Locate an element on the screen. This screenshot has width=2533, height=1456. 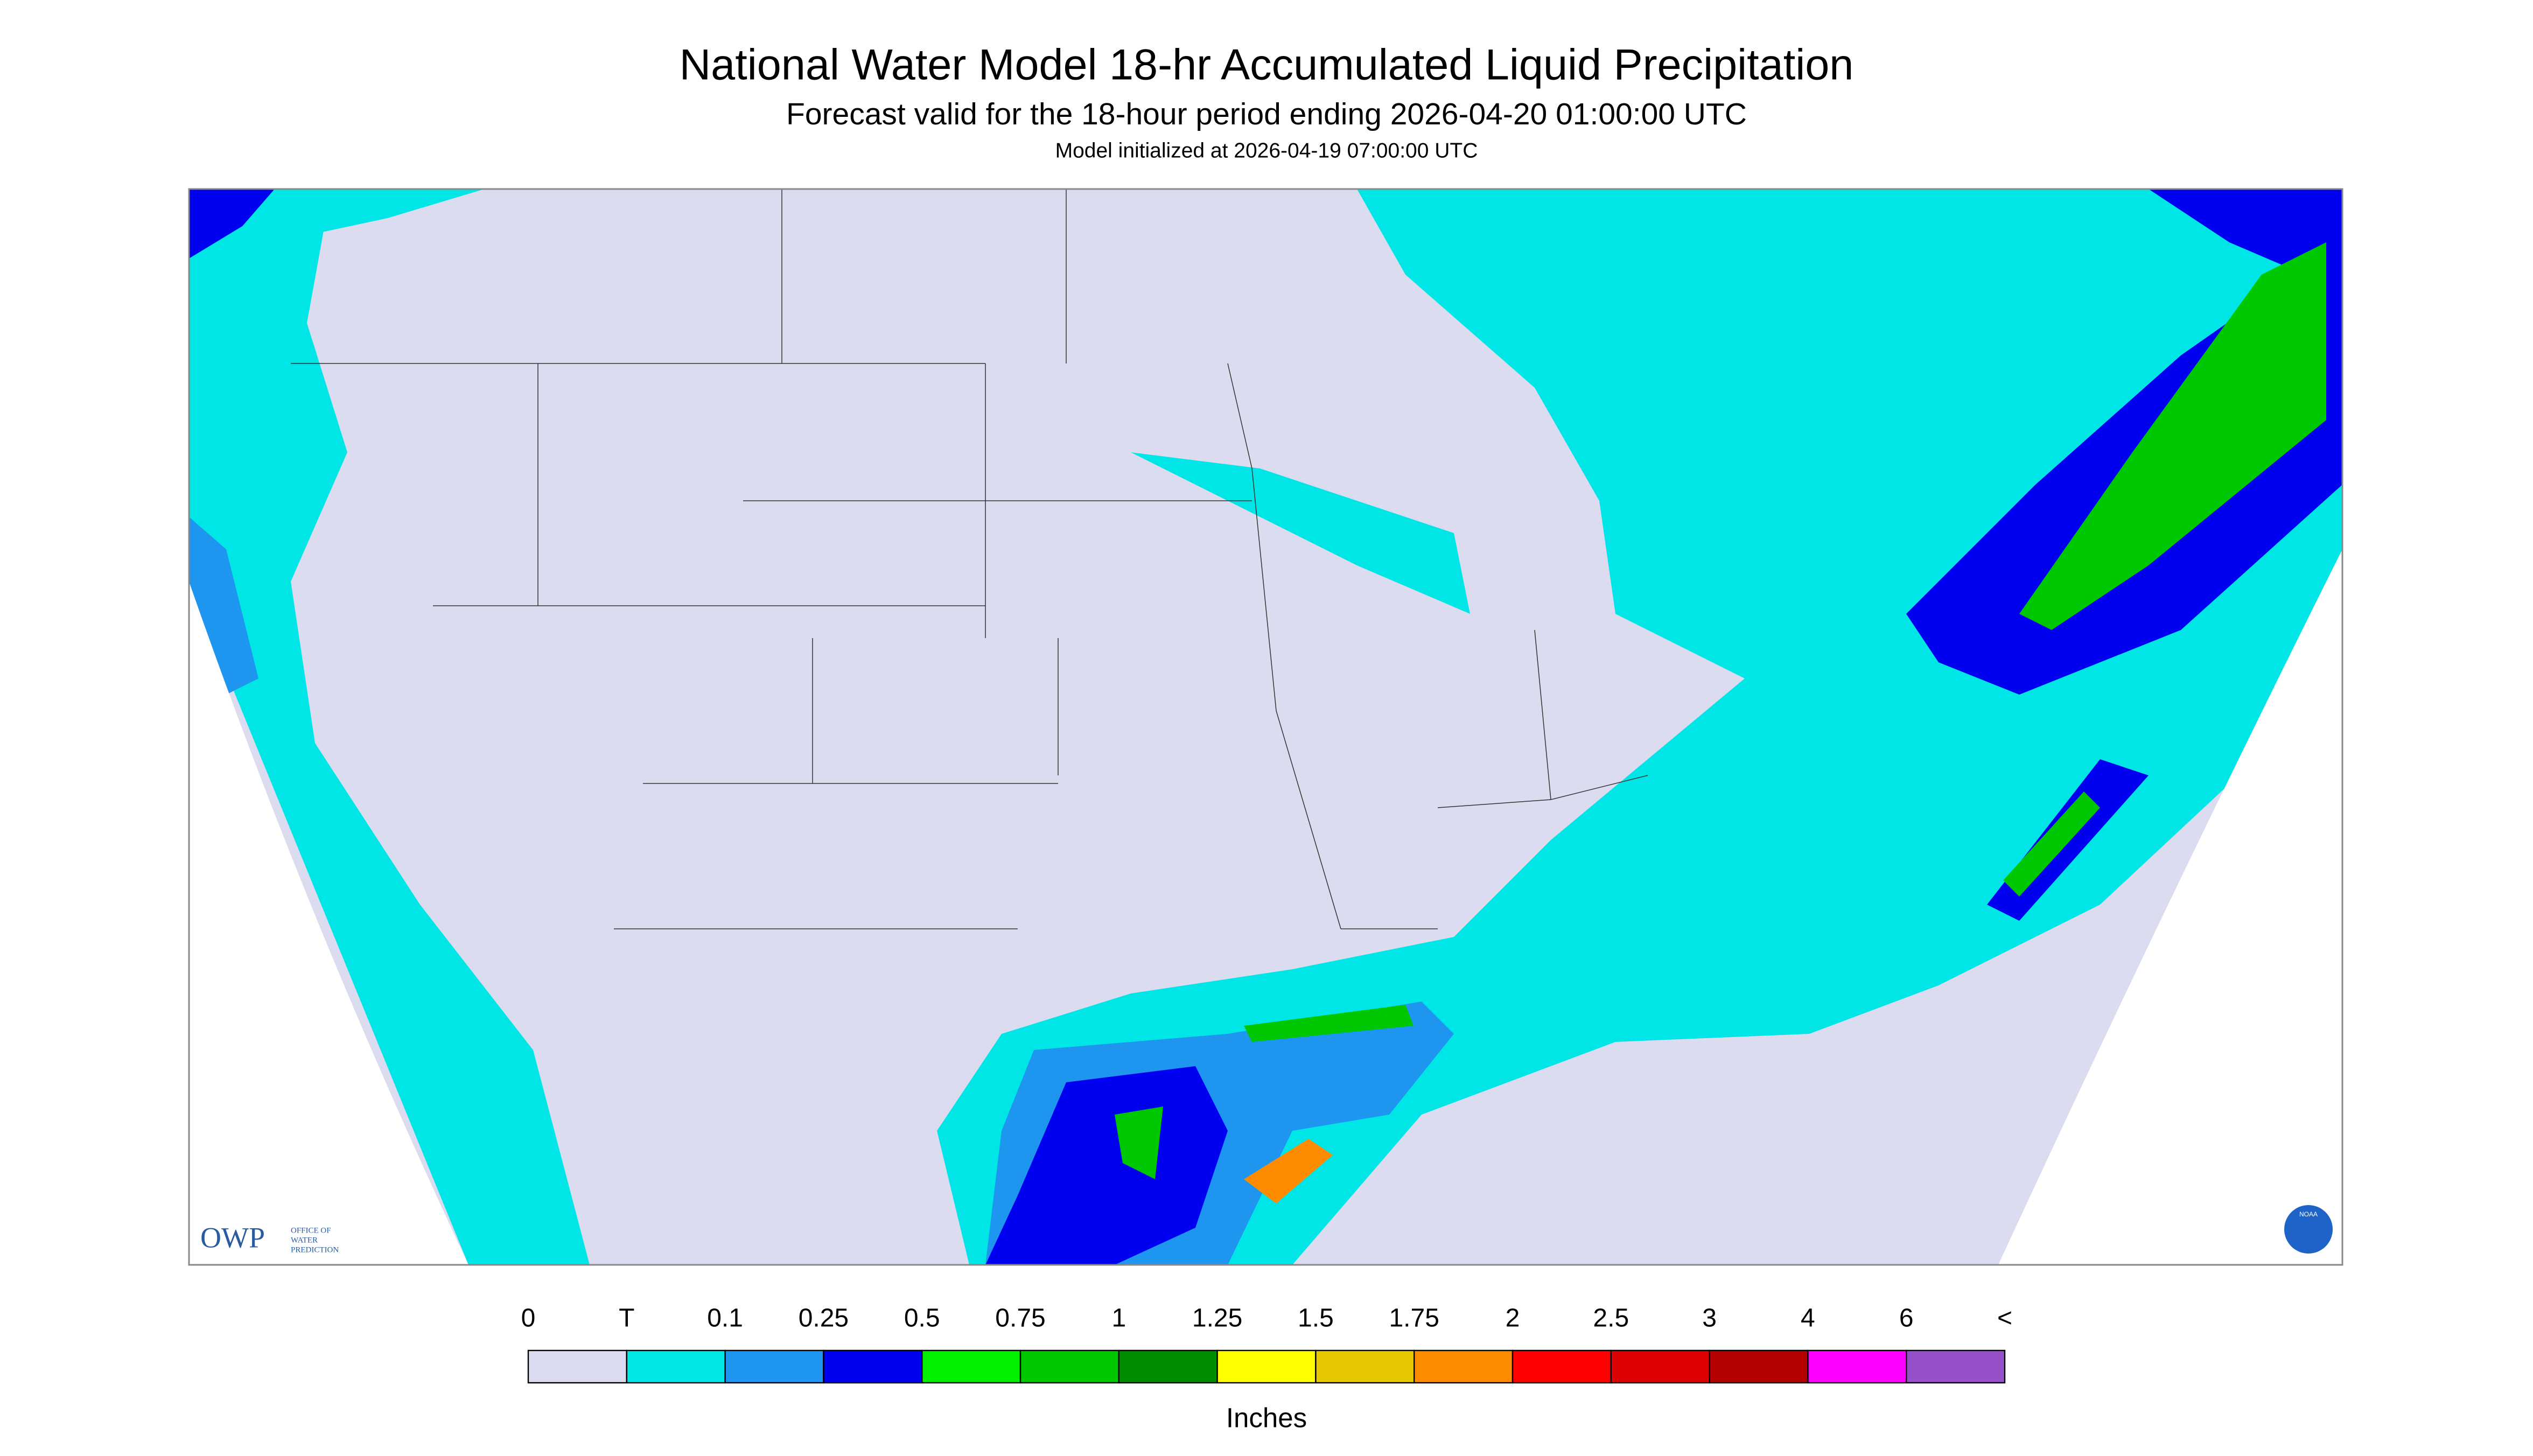
colorbar-label: 0.1 is located at coordinates (725, 1318).